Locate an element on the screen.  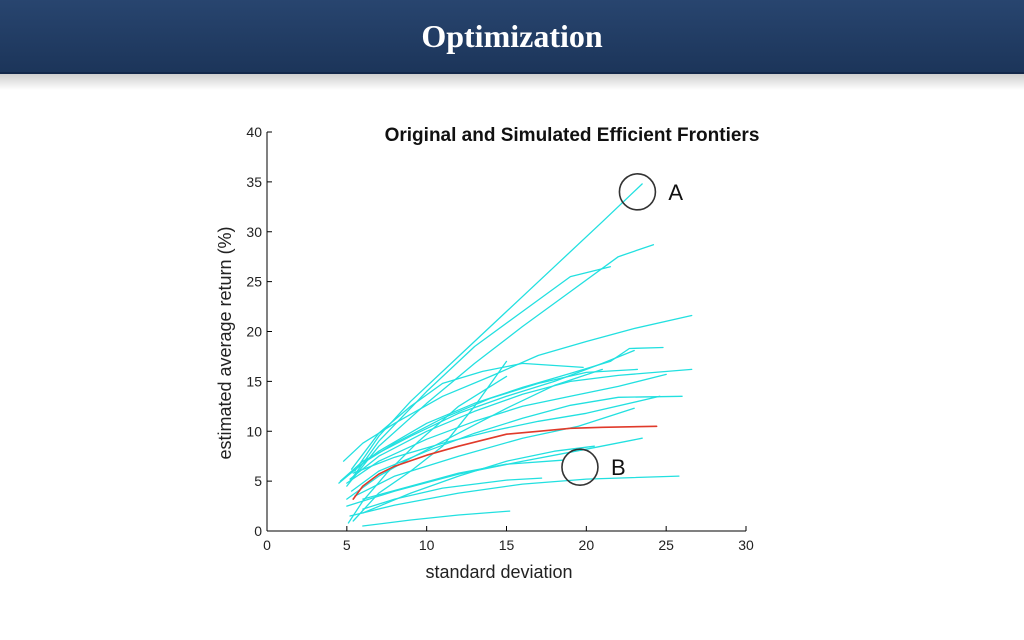
original-frontier-line is located at coordinates (505, 462).